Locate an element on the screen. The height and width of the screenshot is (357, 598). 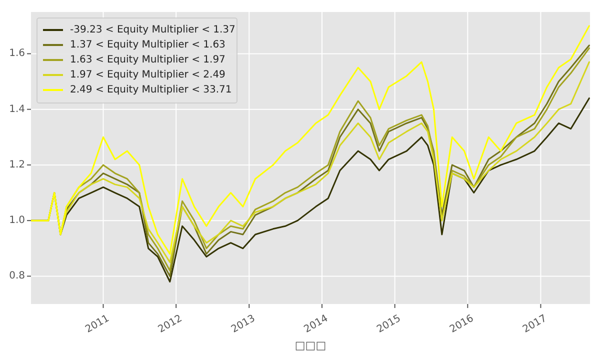
y-tick-label: 1.6 is located at coordinates (17, 54).